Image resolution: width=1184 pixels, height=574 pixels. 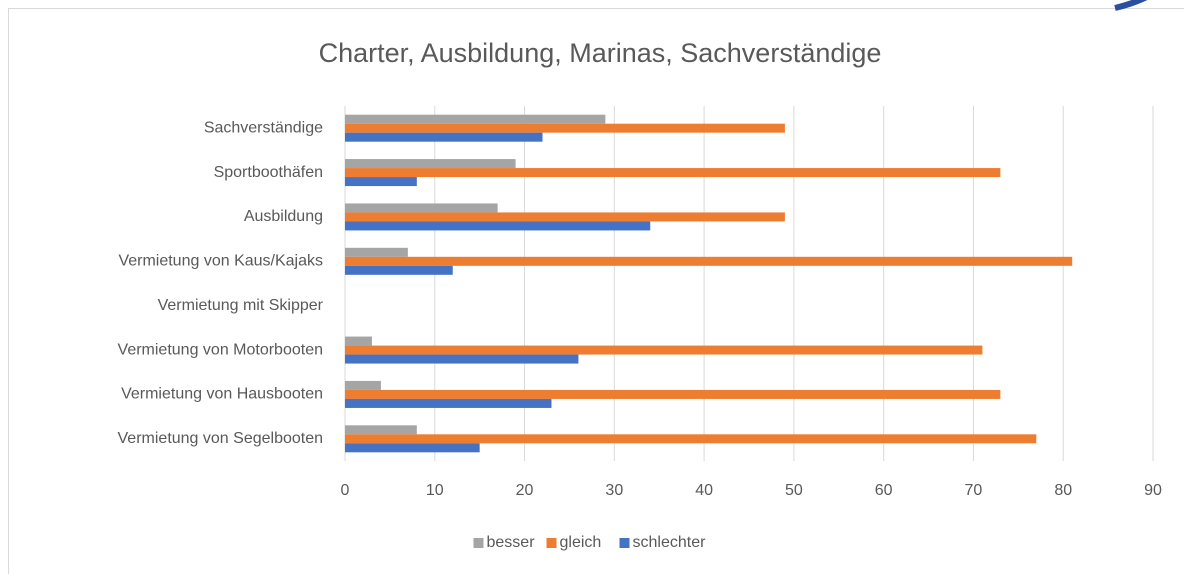 What do you see at coordinates (884, 490) in the screenshot?
I see `x-tick-label: 60` at bounding box center [884, 490].